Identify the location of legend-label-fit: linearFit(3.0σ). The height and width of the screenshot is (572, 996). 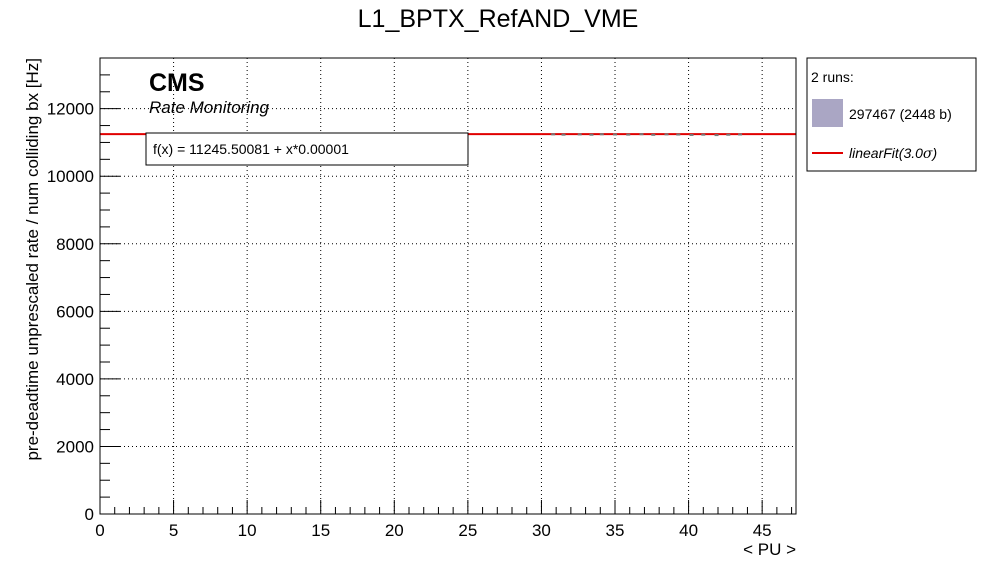
(893, 153).